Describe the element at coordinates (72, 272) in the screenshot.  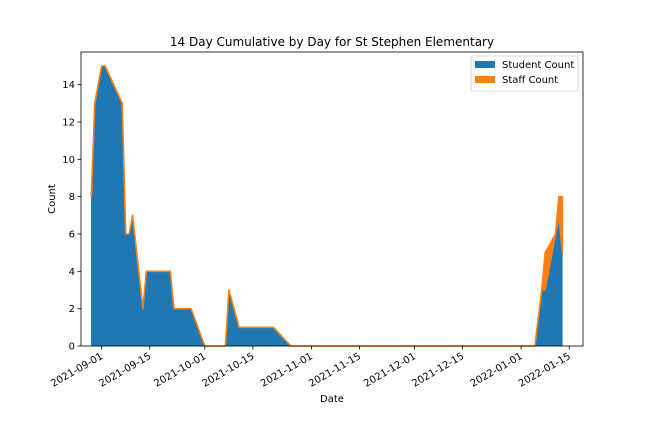
I see `y-tick-label: 4` at that location.